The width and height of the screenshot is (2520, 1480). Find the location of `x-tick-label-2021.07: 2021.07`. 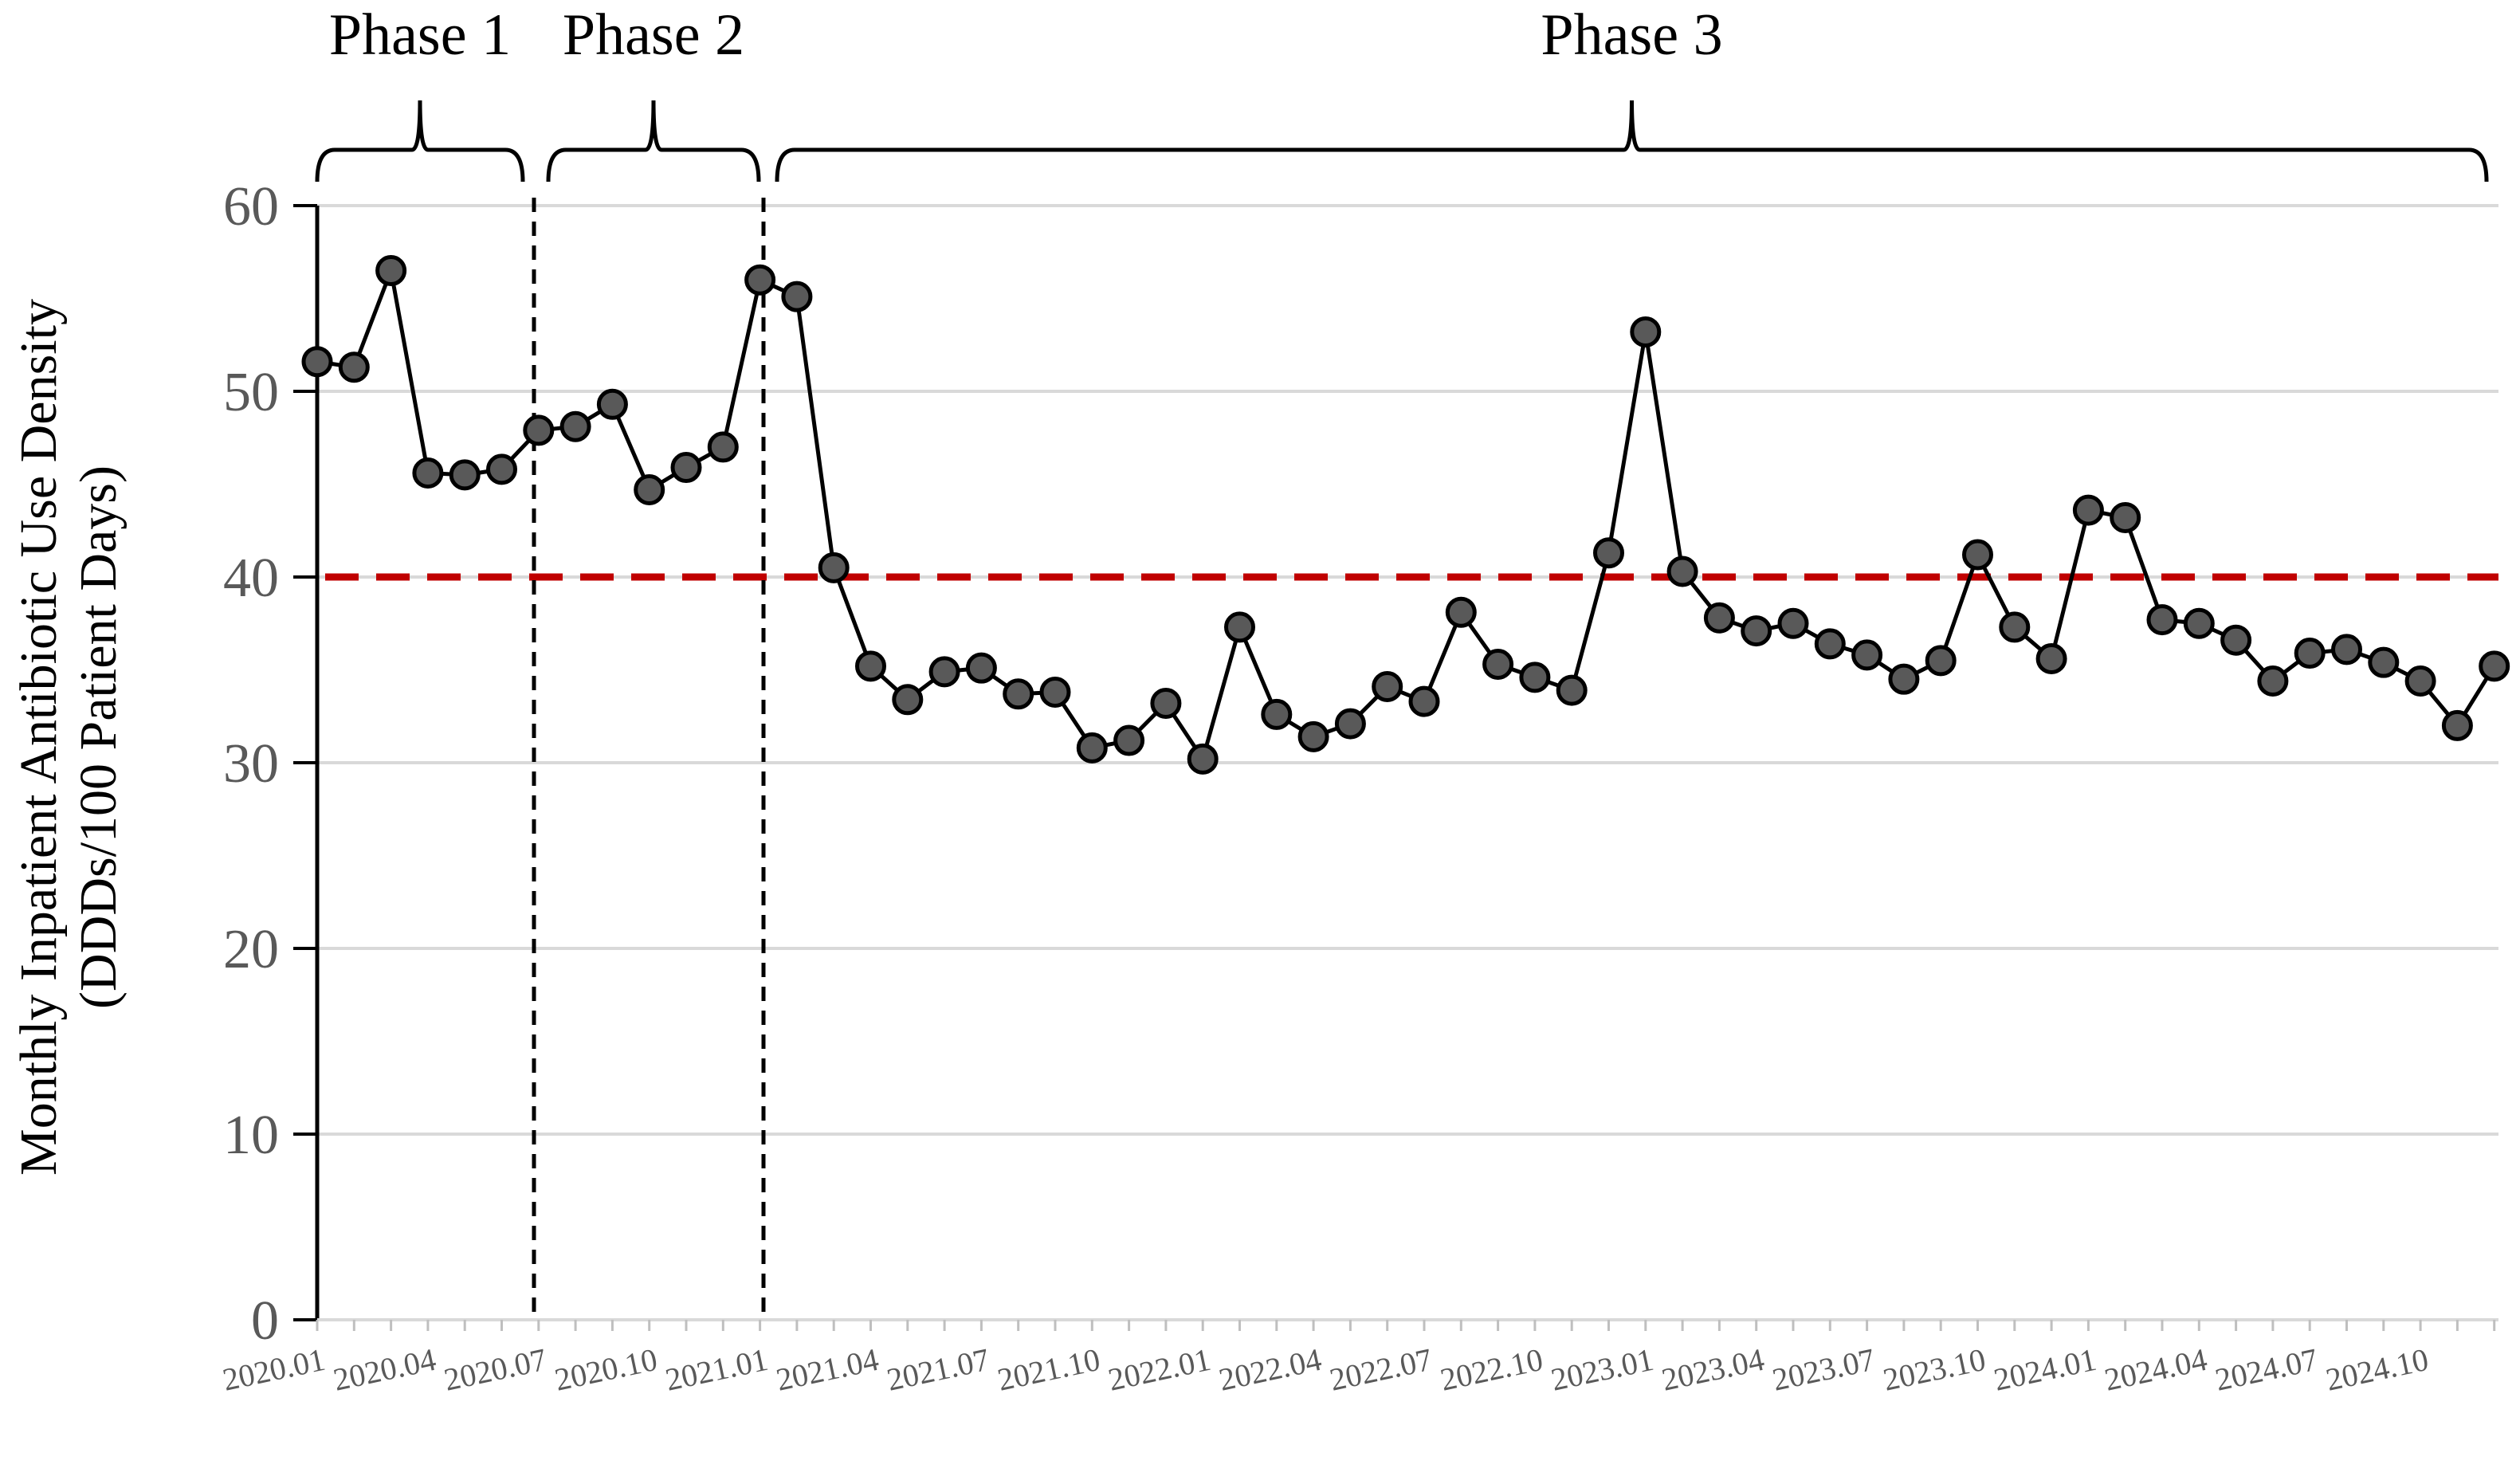

x-tick-label-2021.07: 2021.07 is located at coordinates (938, 1370).